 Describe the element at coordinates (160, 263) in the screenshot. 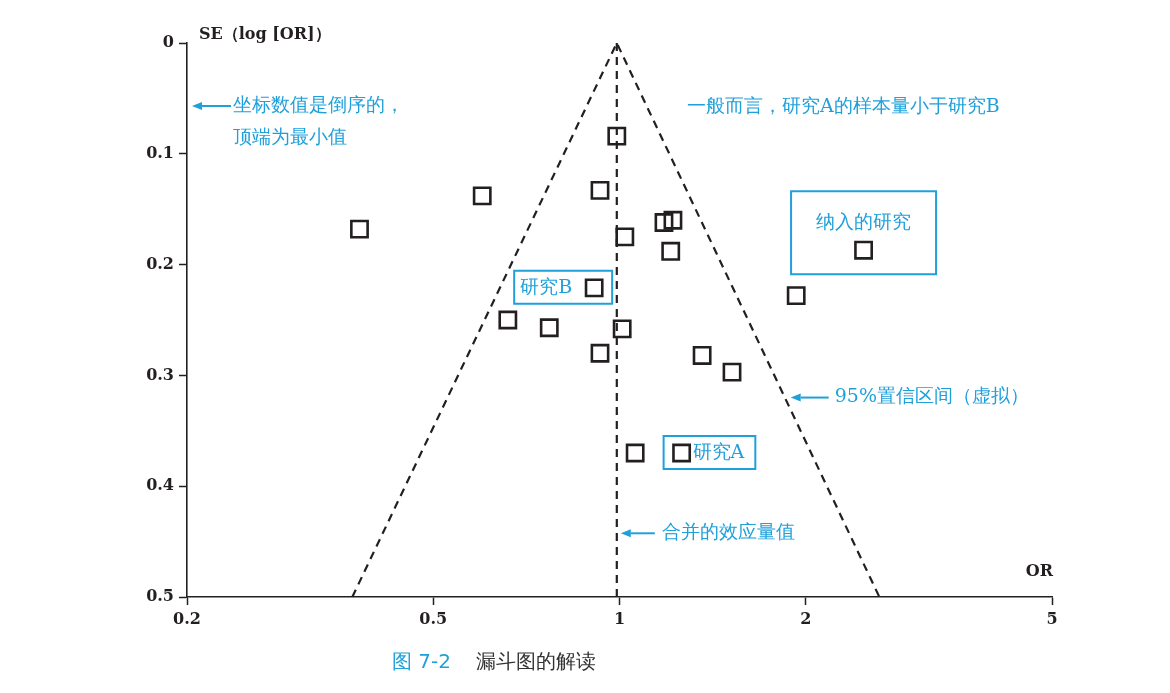

I see `y-tick-label: 0.2` at that location.